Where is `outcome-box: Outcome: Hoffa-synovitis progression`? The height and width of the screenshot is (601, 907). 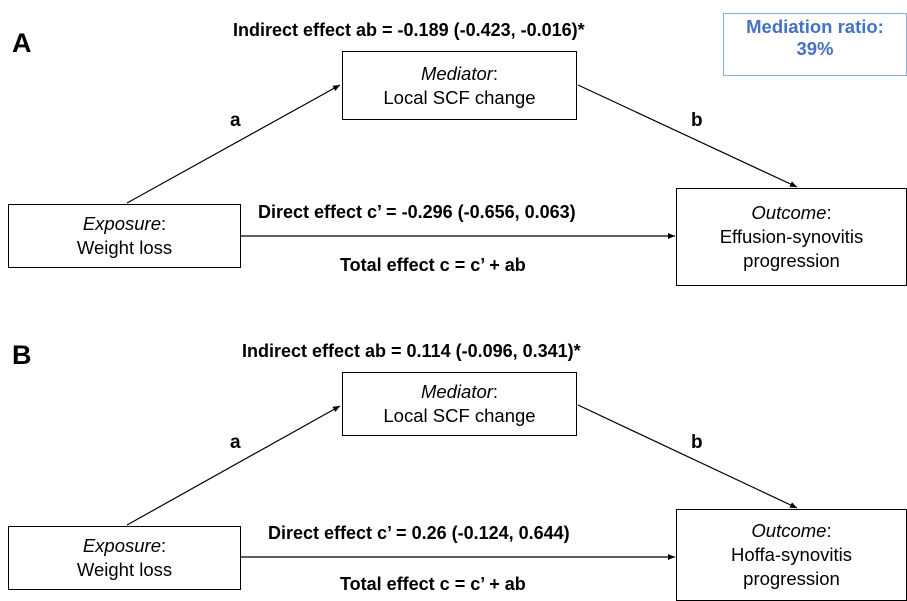 outcome-box: Outcome: Hoffa-synovitis progression is located at coordinates (791, 555).